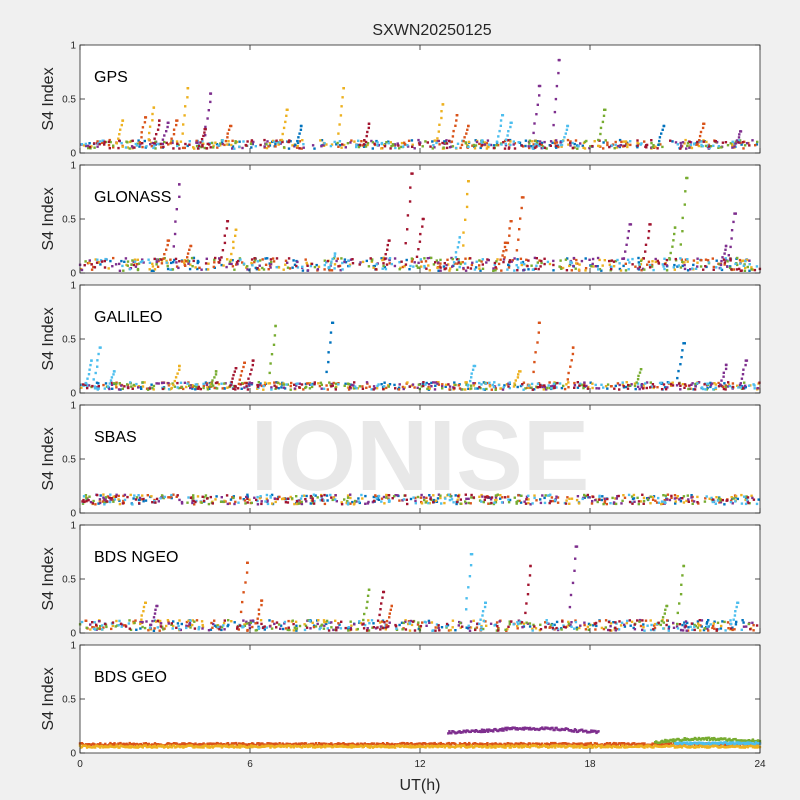 This screenshot has height=800, width=800. What do you see at coordinates (73, 514) in the screenshot?
I see `y-tick-label: 0` at bounding box center [73, 514].